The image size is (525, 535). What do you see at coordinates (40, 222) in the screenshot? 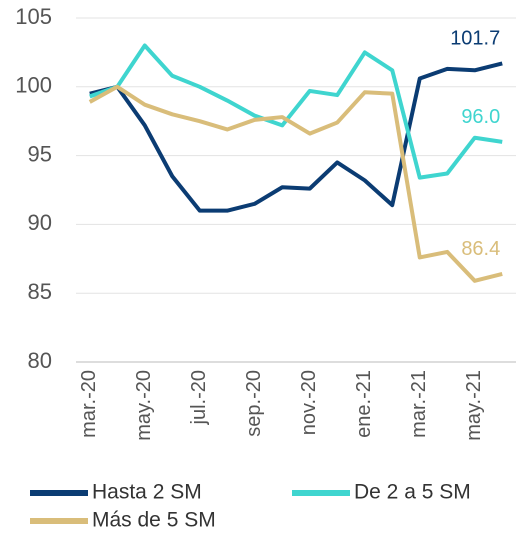
I see `y-tick-label: 90` at bounding box center [40, 222].